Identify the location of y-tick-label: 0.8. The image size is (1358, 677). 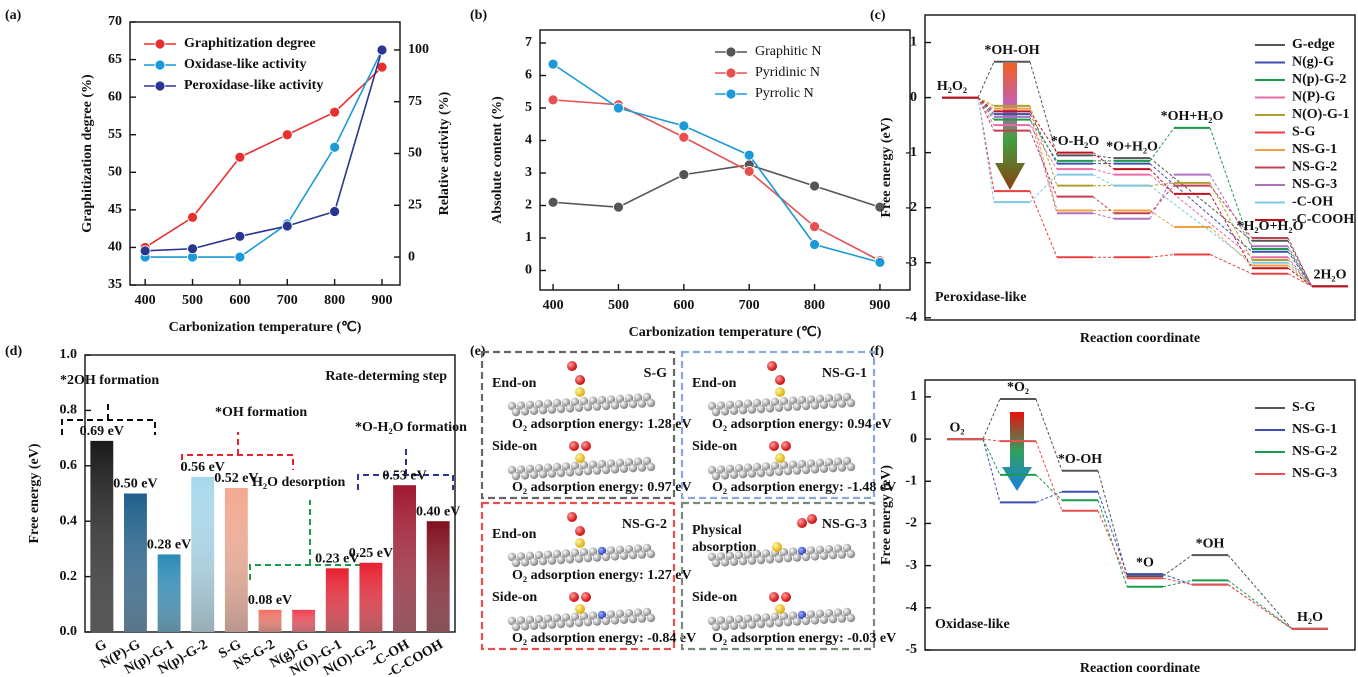
(69, 410).